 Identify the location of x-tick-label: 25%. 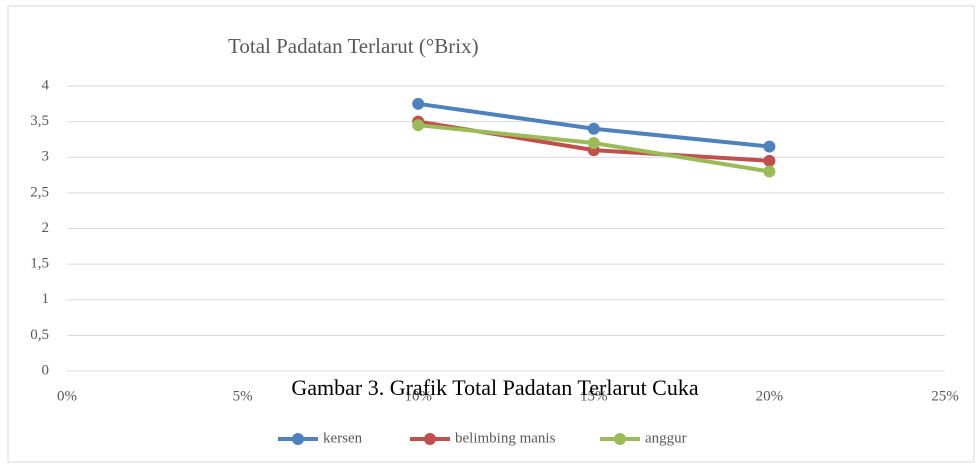
(945, 396).